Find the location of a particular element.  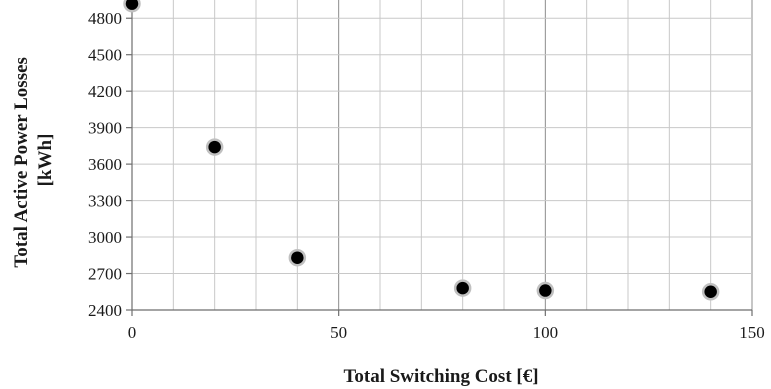

y-axis-title-line-2: [kWh] is located at coordinates (45, 160).